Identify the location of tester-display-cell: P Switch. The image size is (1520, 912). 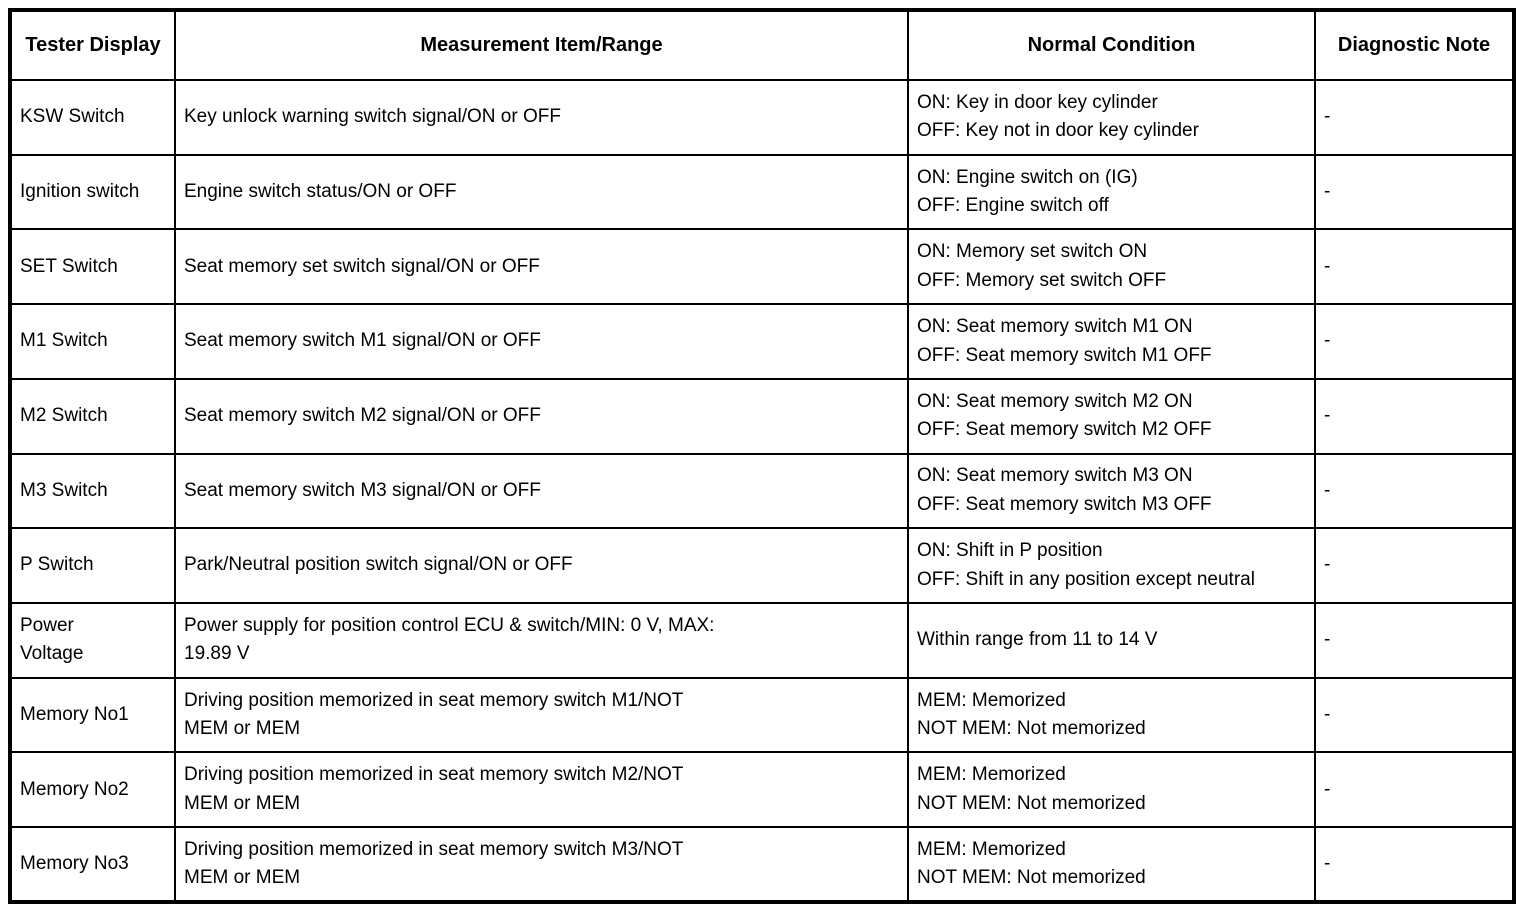
(92, 566).